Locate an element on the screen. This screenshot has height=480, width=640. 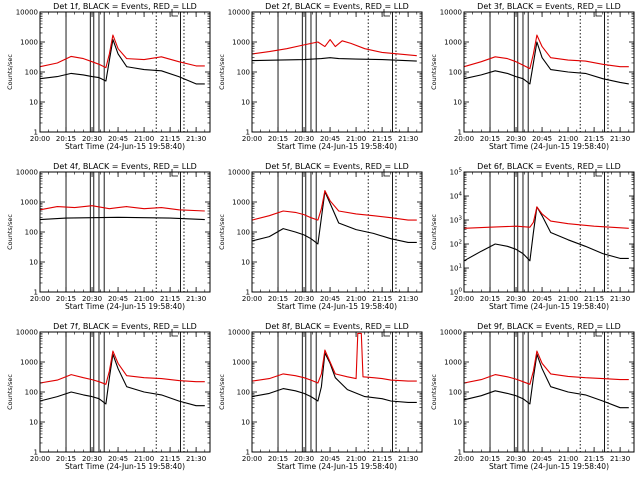
panel-title: Det 5f, BLACK = Events, RED = LLD is located at coordinates (337, 166).